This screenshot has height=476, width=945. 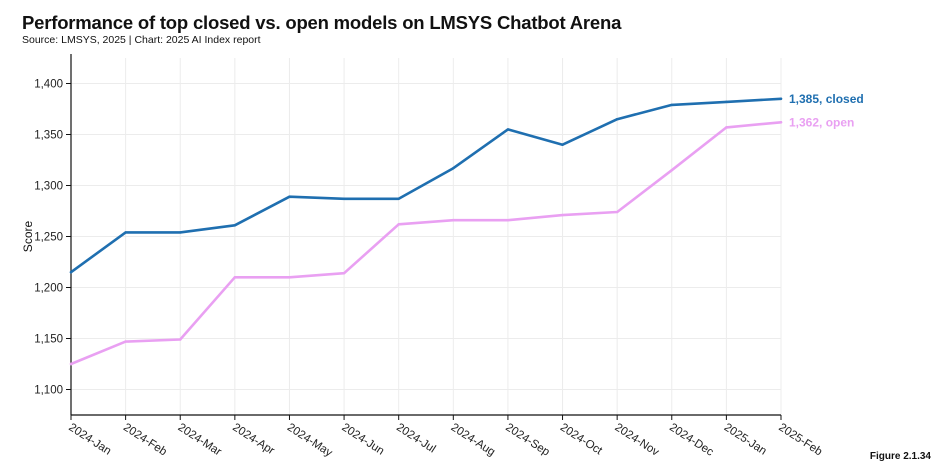 I want to click on x-tick-label: 2024-Sep, so click(x=527, y=439).